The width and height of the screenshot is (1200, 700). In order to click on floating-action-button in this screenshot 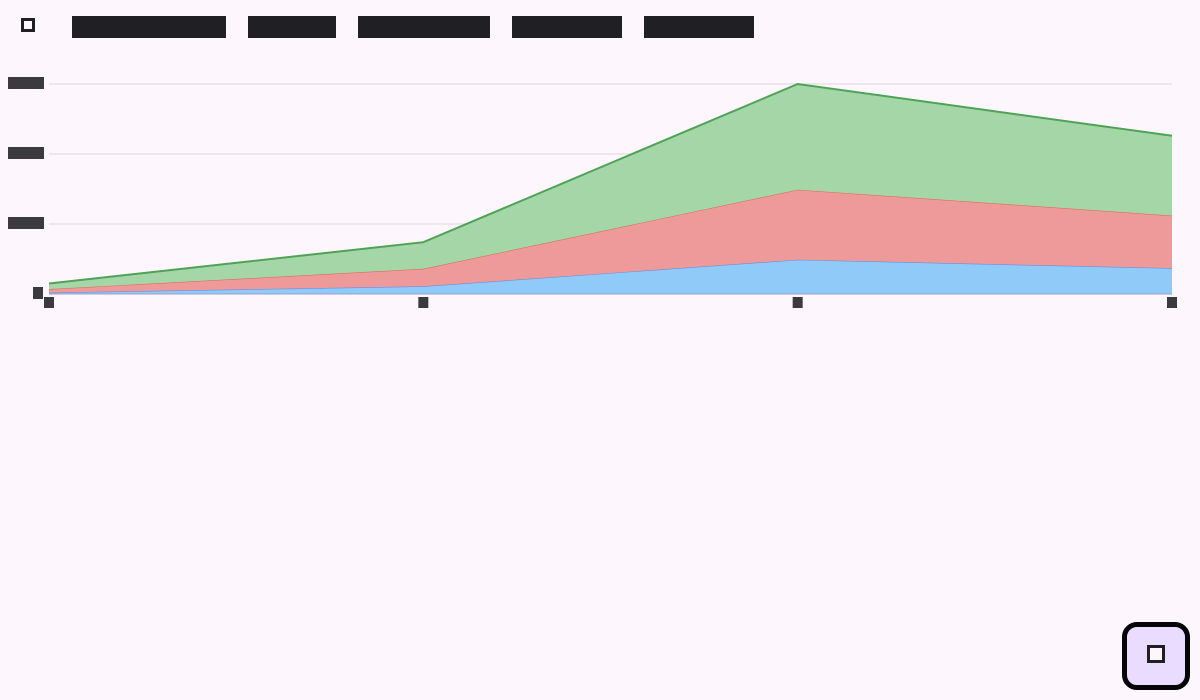, I will do `click(1156, 656)`.